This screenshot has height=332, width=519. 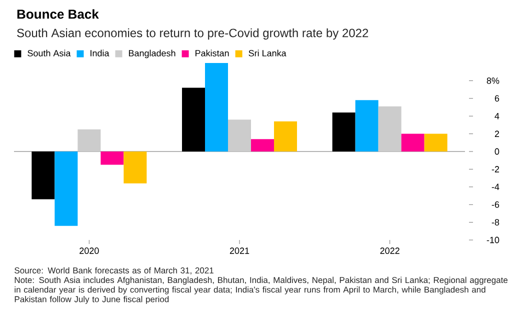 What do you see at coordinates (497, 133) in the screenshot?
I see `y-tick-label: 2` at bounding box center [497, 133].